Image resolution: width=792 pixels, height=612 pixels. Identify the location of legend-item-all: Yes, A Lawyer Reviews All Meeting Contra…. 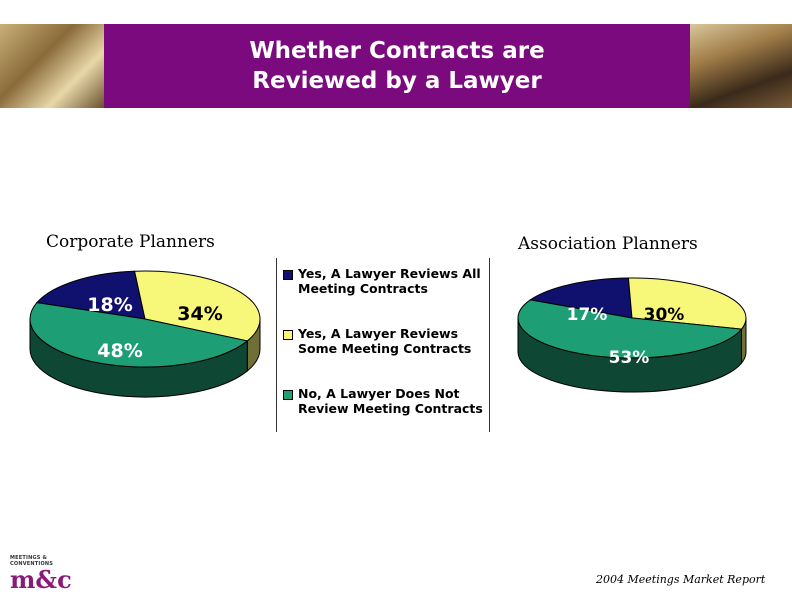
(382, 281).